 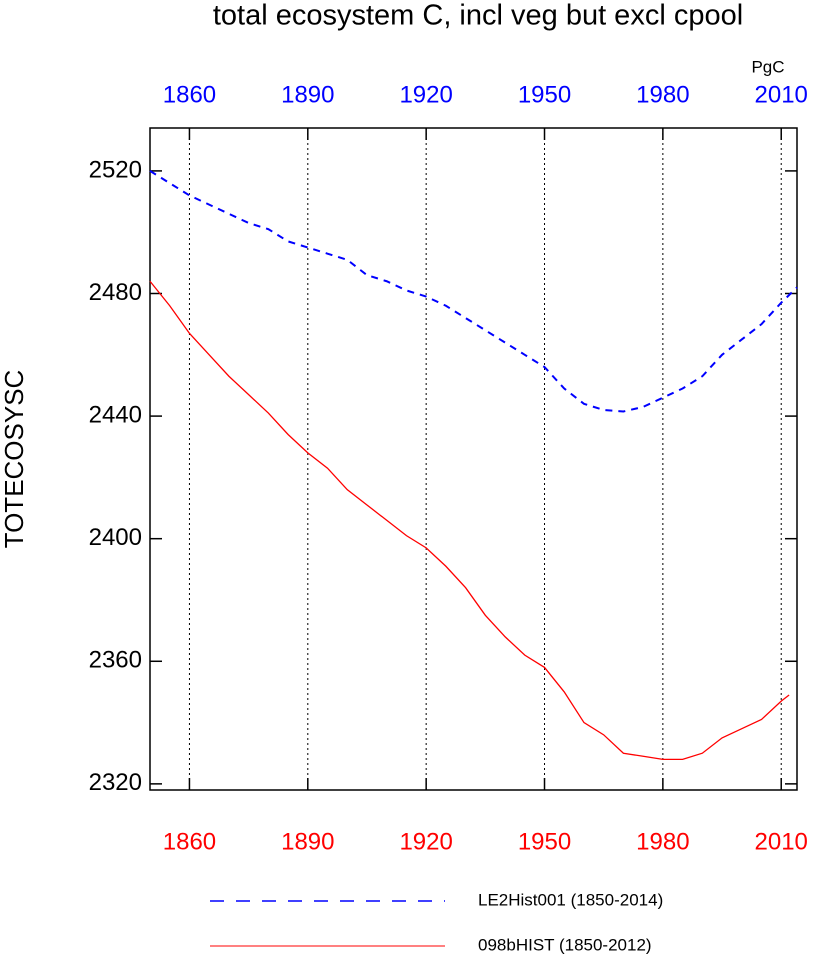 What do you see at coordinates (425, 94) in the screenshot?
I see `x-tick-label-top: 1920` at bounding box center [425, 94].